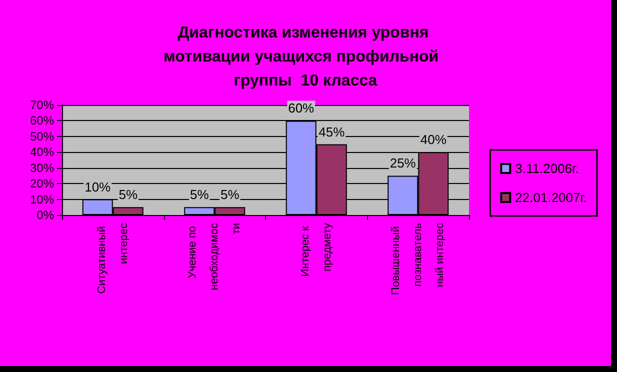 Image resolution: width=617 pixels, height=372 pixels. What do you see at coordinates (214, 256) in the screenshot?
I see `x-tick-label: Учение по необходимости` at bounding box center [214, 256].